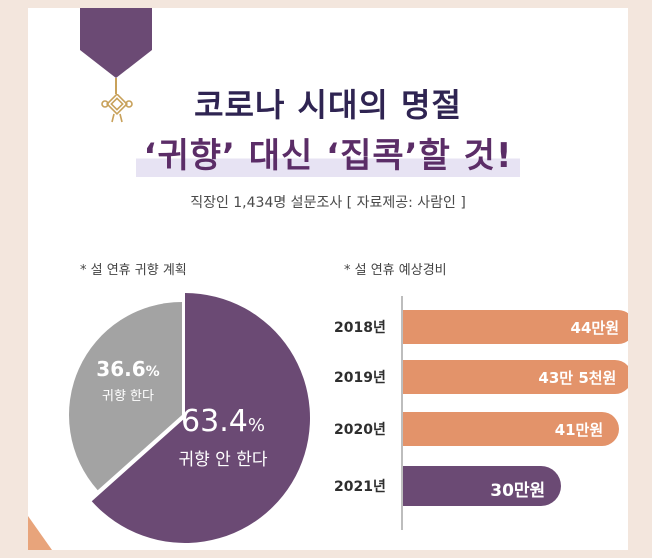 The image size is (652, 558). Describe the element at coordinates (127, 369) in the screenshot. I see `pie-small-percent: 36.6%` at that location.